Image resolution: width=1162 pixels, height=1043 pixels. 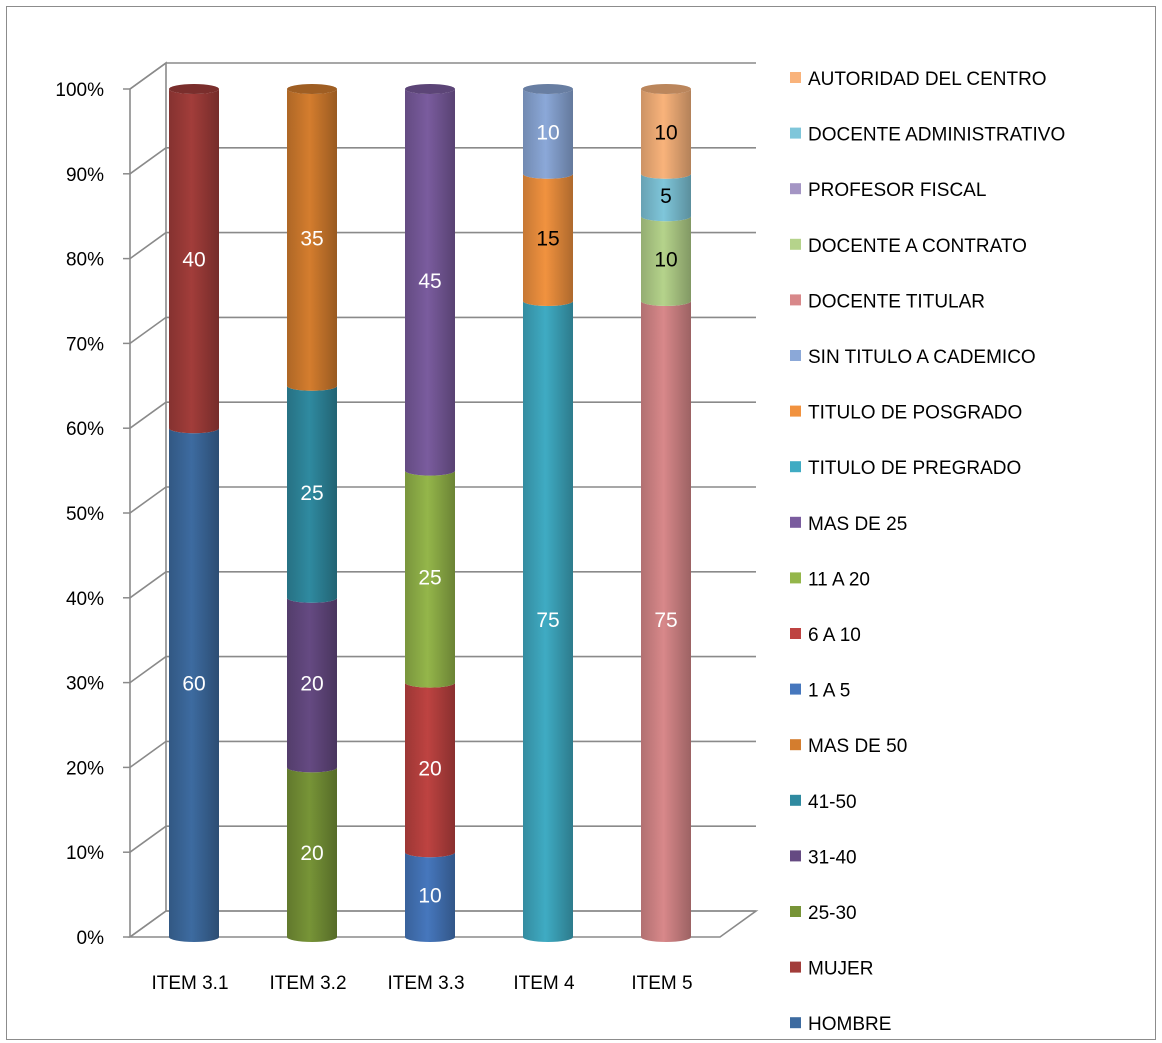 I want to click on data-label: 60, so click(x=193, y=684).